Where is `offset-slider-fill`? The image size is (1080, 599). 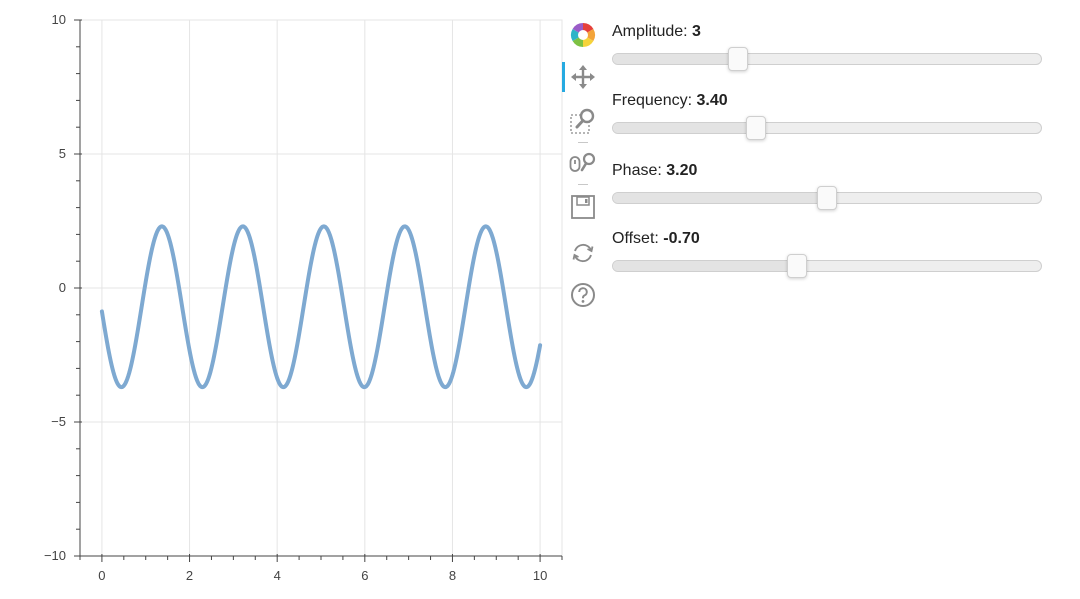
offset-slider-fill is located at coordinates (705, 266).